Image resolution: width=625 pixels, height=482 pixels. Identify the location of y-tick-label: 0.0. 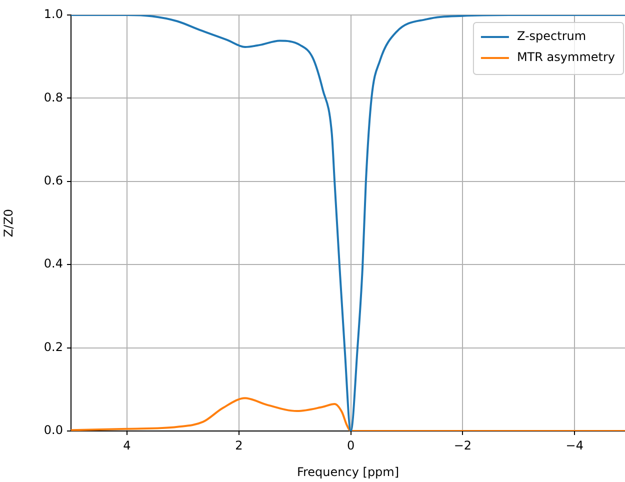
(53, 430).